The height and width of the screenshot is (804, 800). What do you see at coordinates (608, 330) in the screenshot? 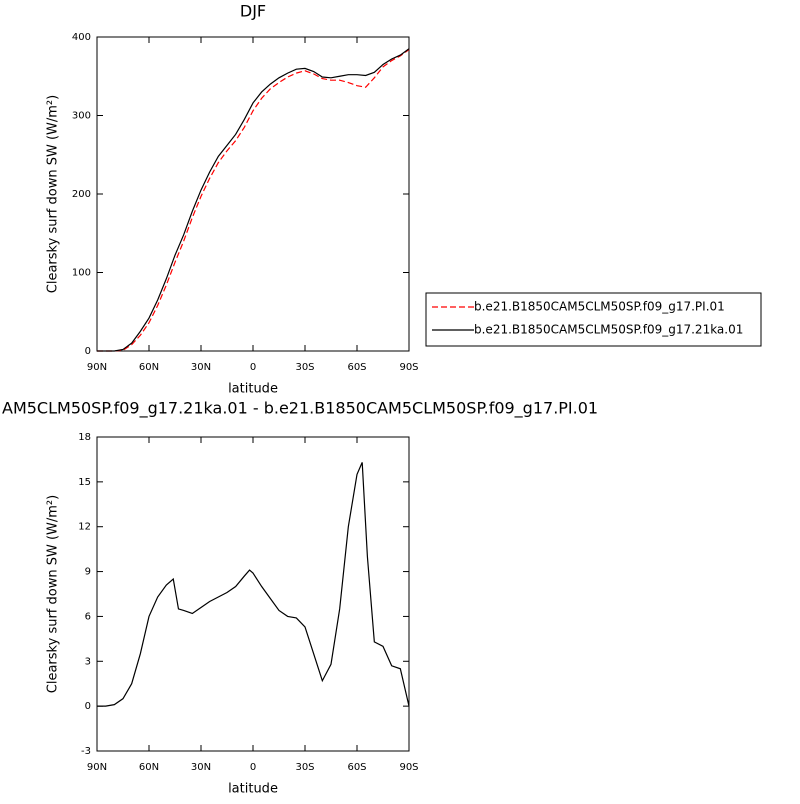
I see `legend-label: b.e21.B1850CAM5CLM50SP.f09_g17.21ka.01` at bounding box center [608, 330].